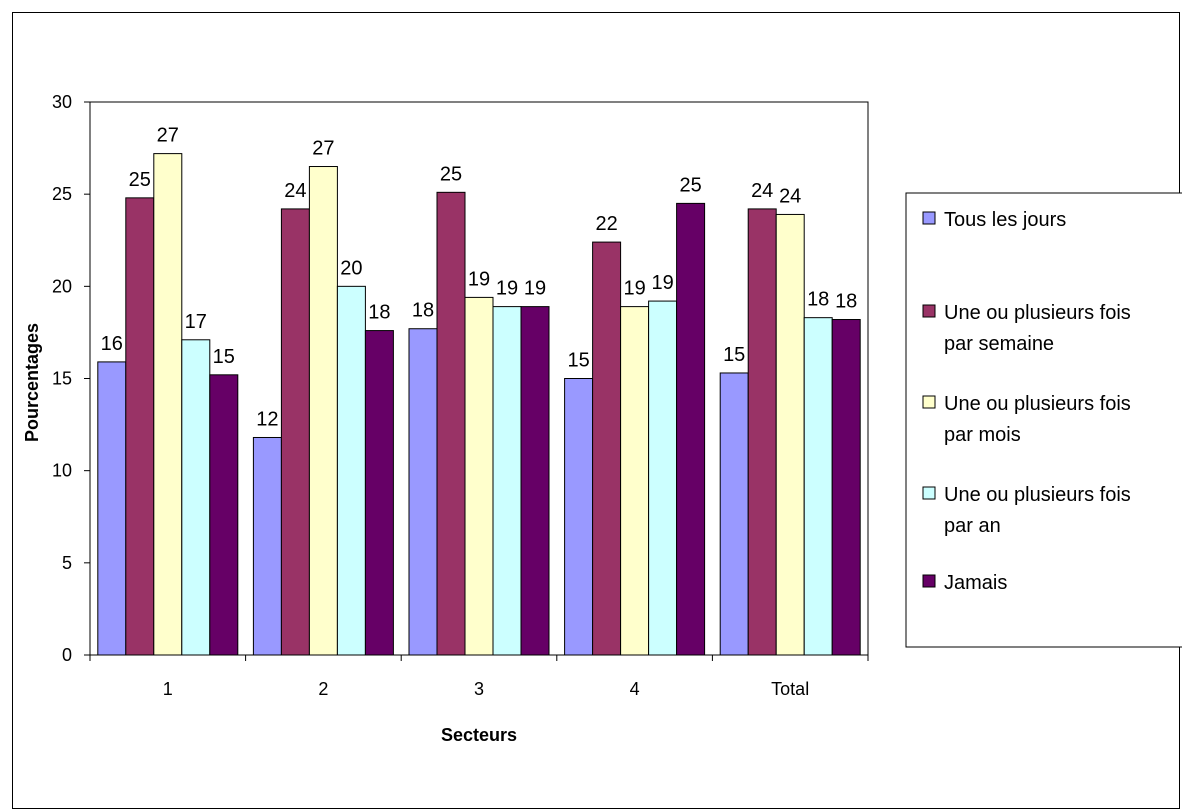  I want to click on y-tick-label: 30, so click(62, 102).